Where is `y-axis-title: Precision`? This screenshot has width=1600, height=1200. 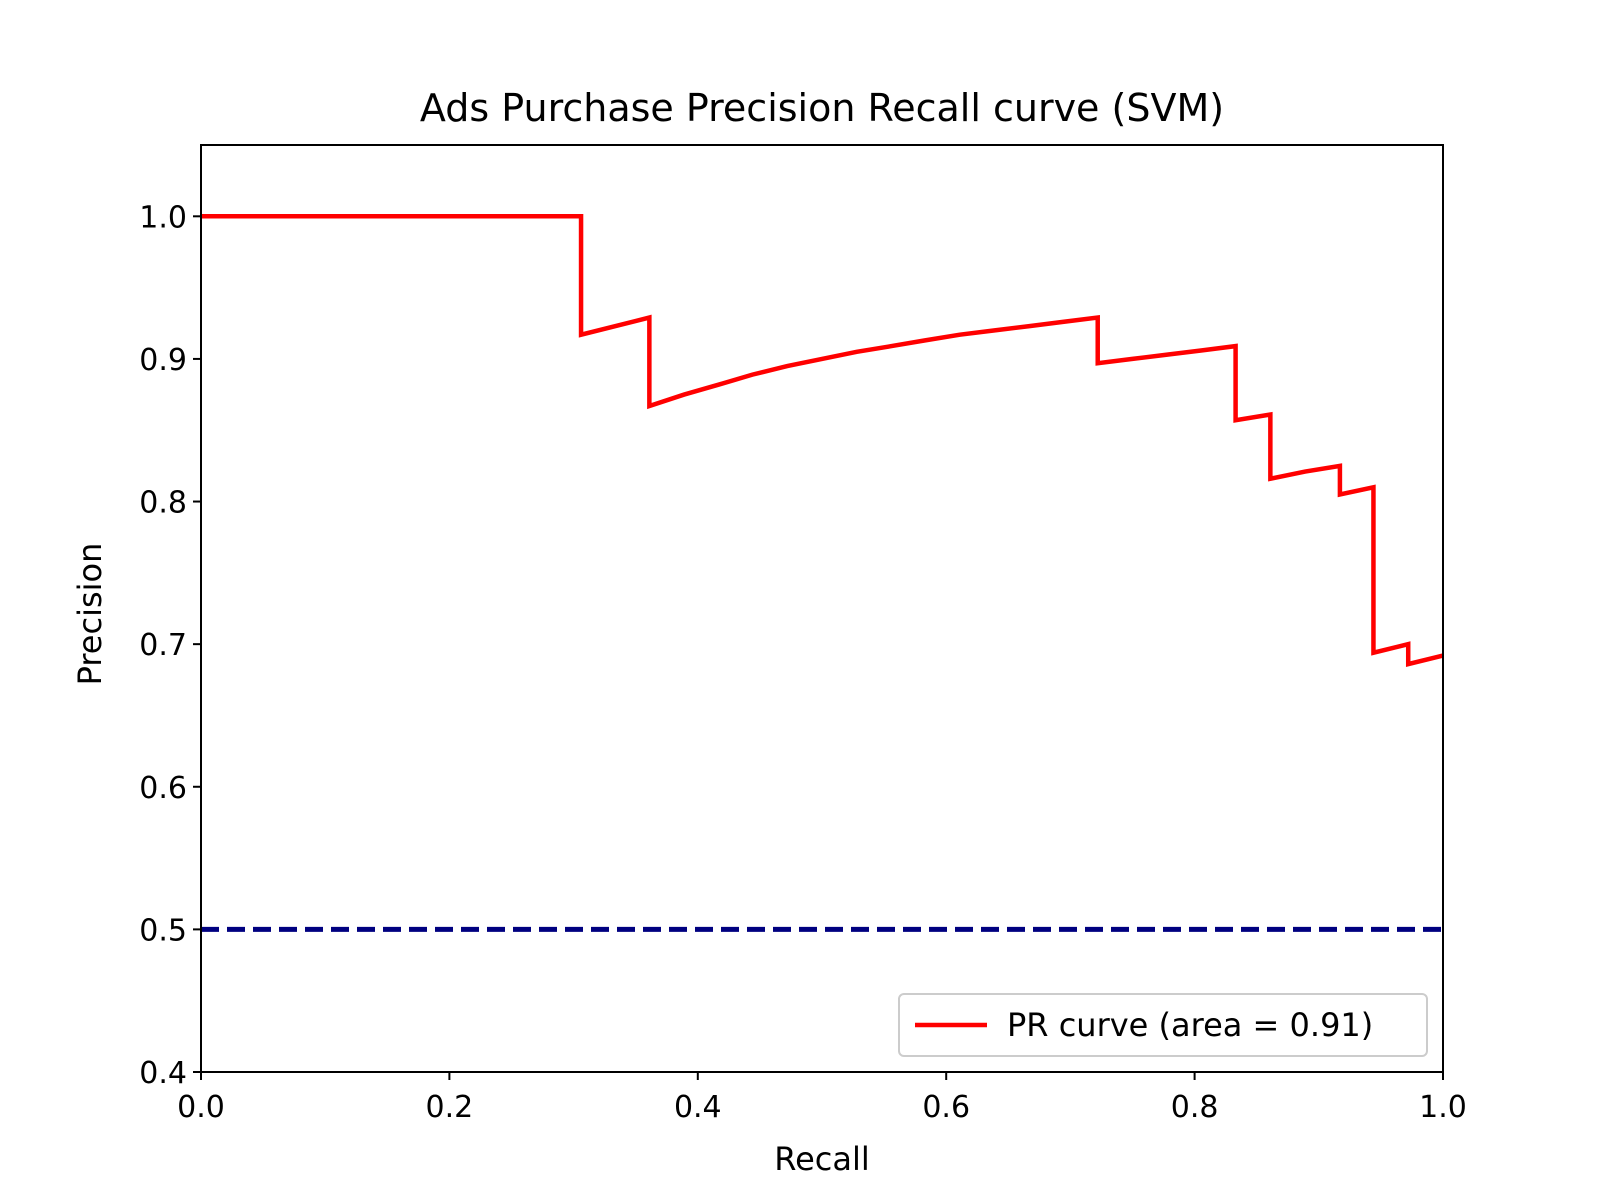 y-axis-title: Precision is located at coordinates (90, 614).